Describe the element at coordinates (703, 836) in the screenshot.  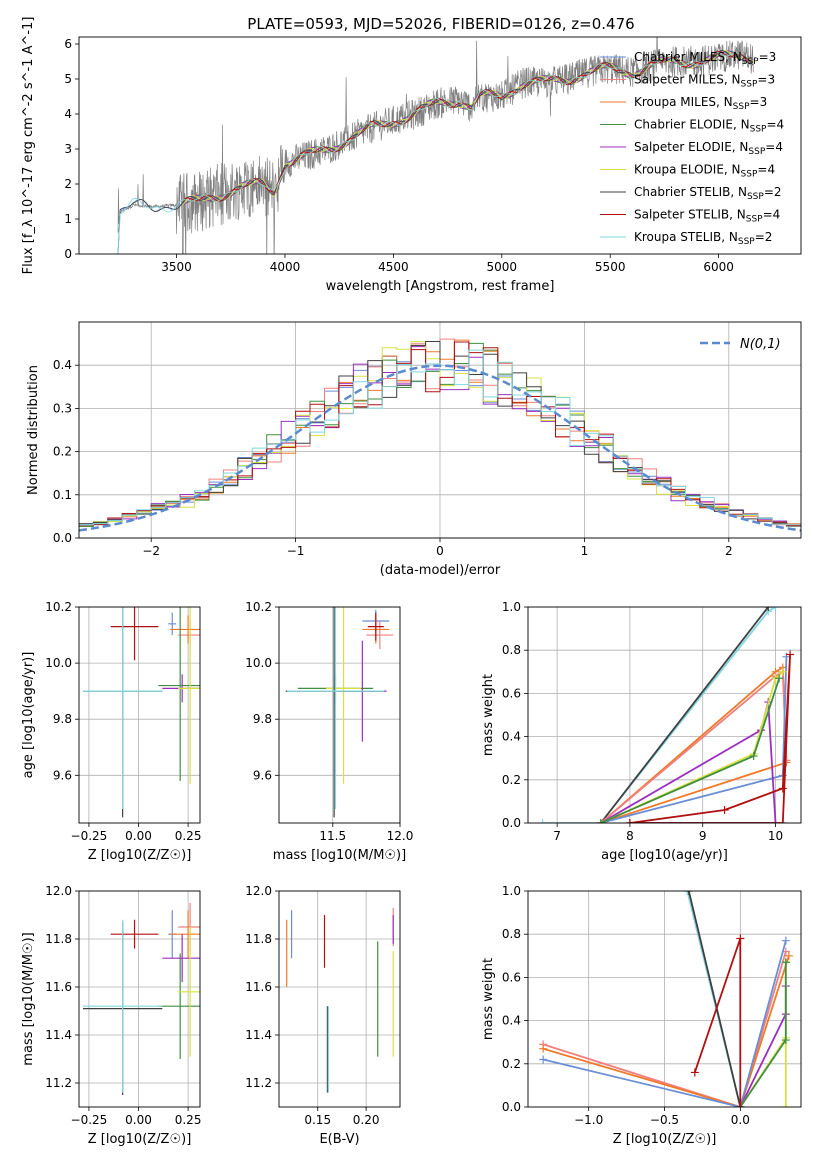
I see `x-tick-label: 9` at that location.